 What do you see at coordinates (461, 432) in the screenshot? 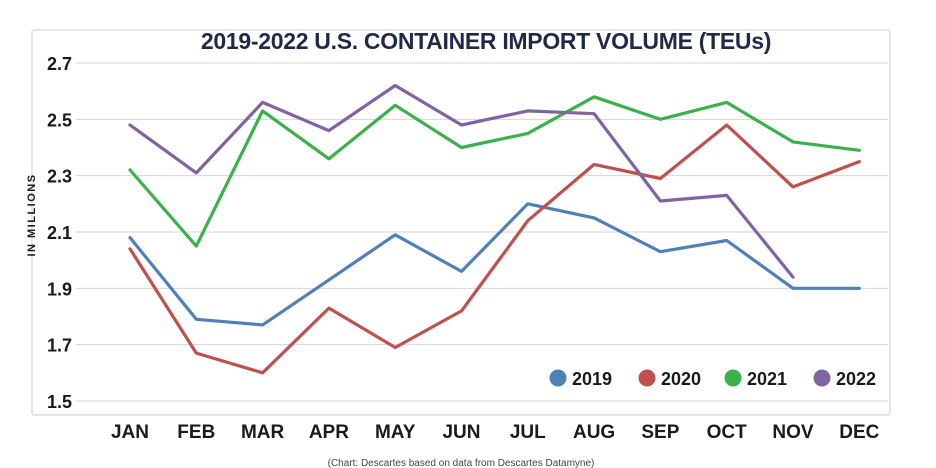
I see `x-tick-label: JUN` at bounding box center [461, 432].